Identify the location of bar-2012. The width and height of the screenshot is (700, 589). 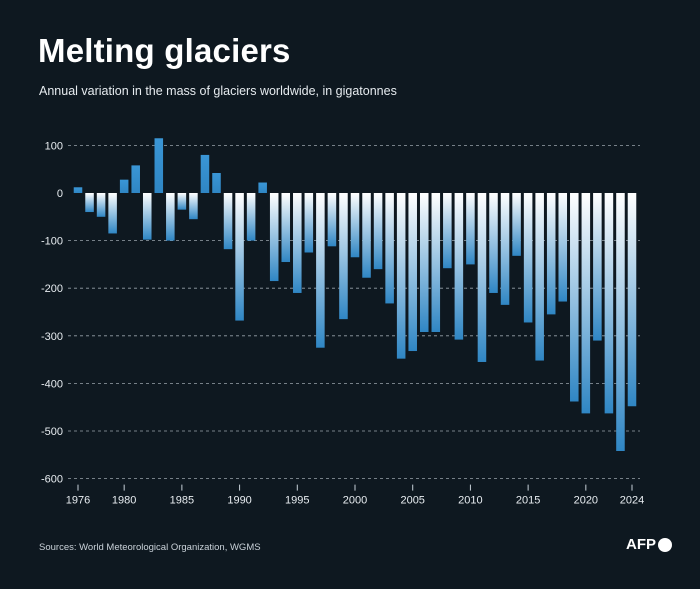
(493, 243).